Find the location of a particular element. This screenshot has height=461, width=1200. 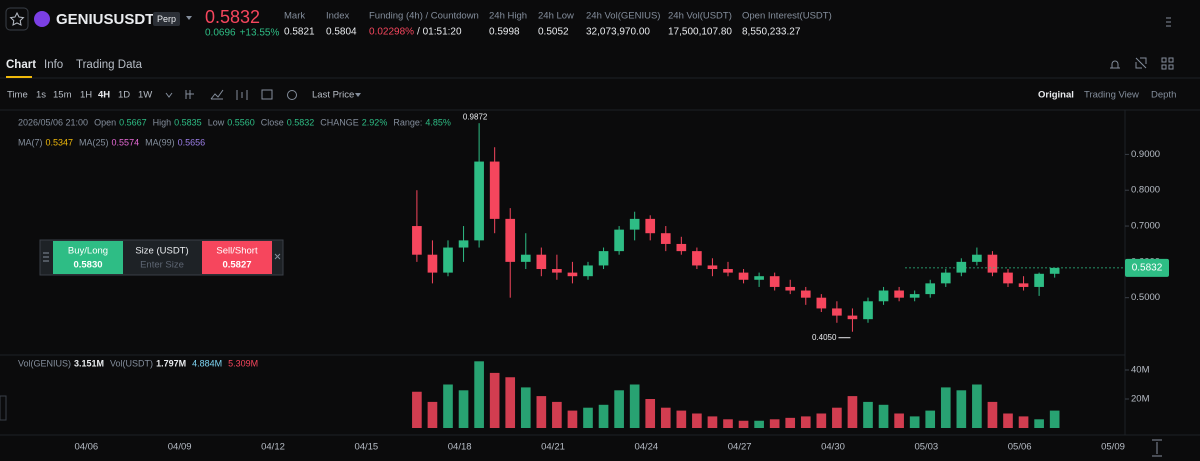

tab: Trading Data is located at coordinates (109, 65).